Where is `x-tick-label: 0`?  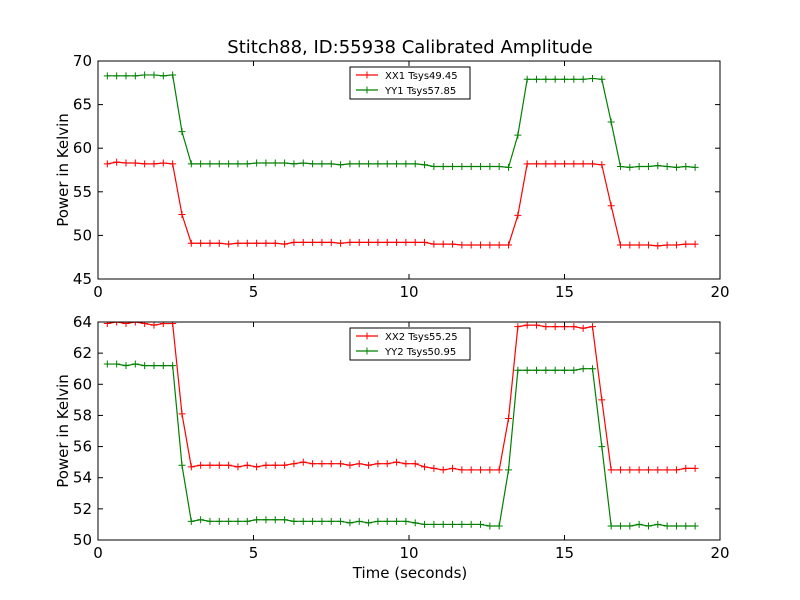 x-tick-label: 0 is located at coordinates (98, 292).